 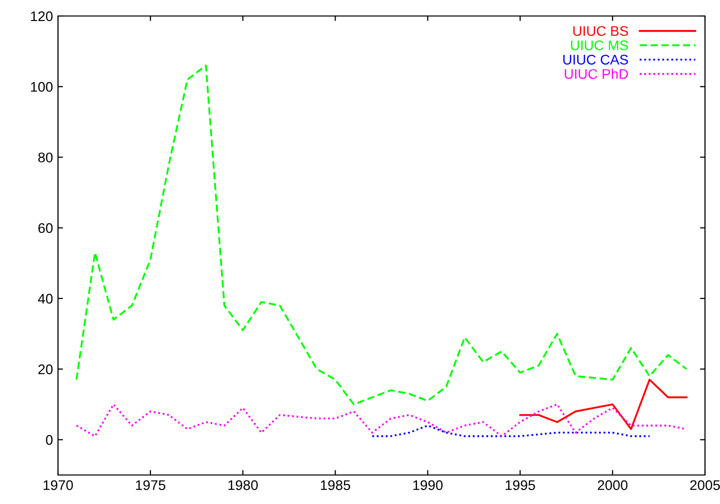 I want to click on y-tick-label: 80, so click(x=45, y=157).